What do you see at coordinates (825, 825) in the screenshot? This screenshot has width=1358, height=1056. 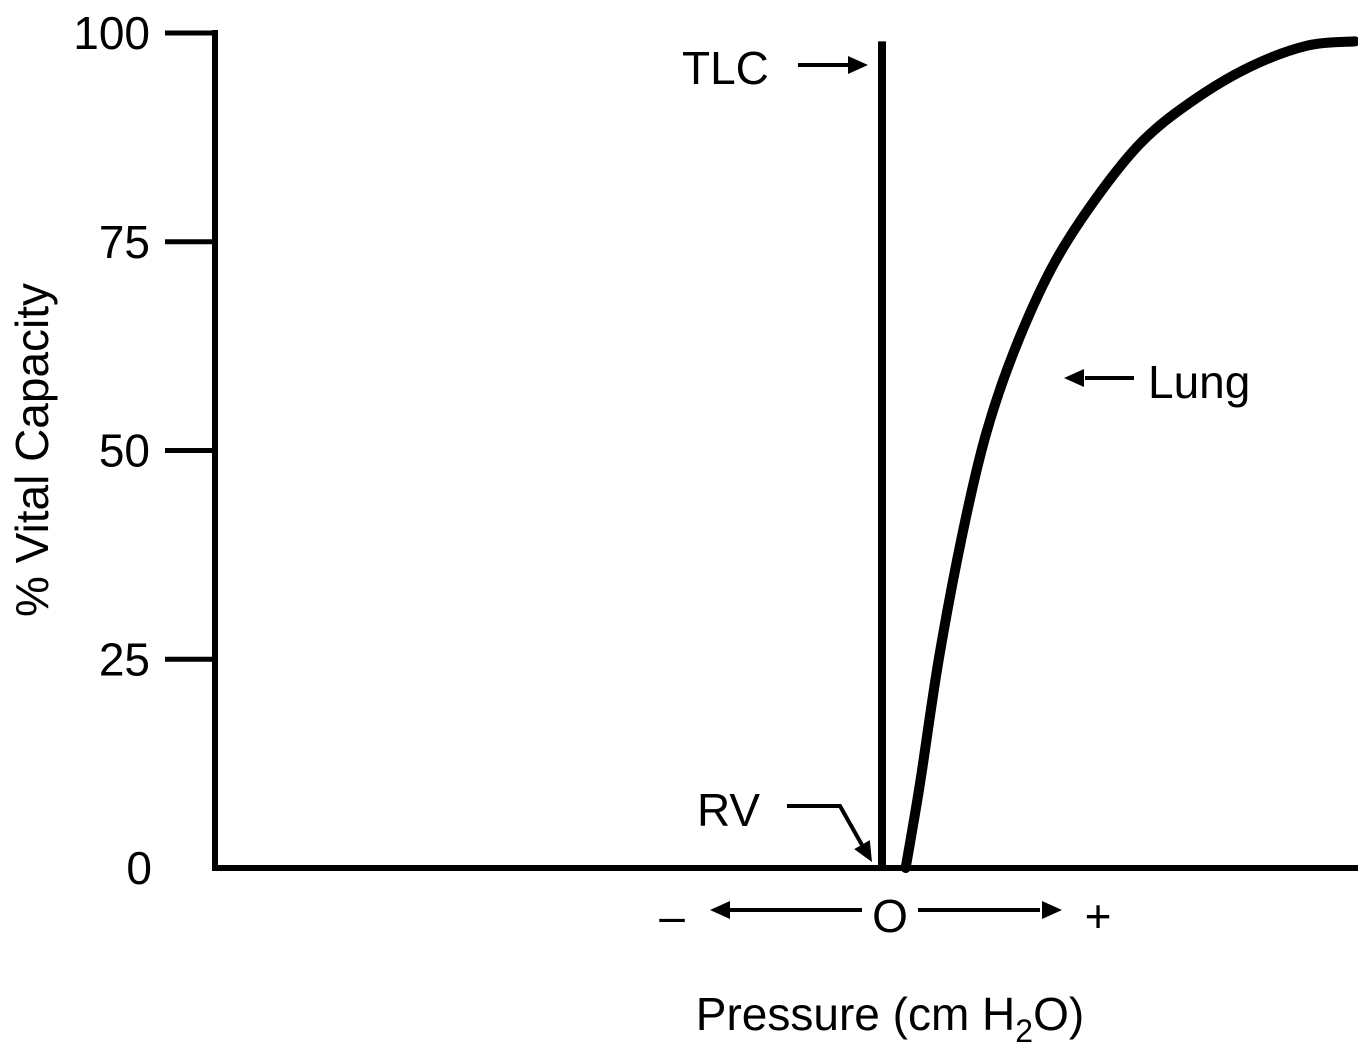 I see `rv-arrow-shaft` at bounding box center [825, 825].